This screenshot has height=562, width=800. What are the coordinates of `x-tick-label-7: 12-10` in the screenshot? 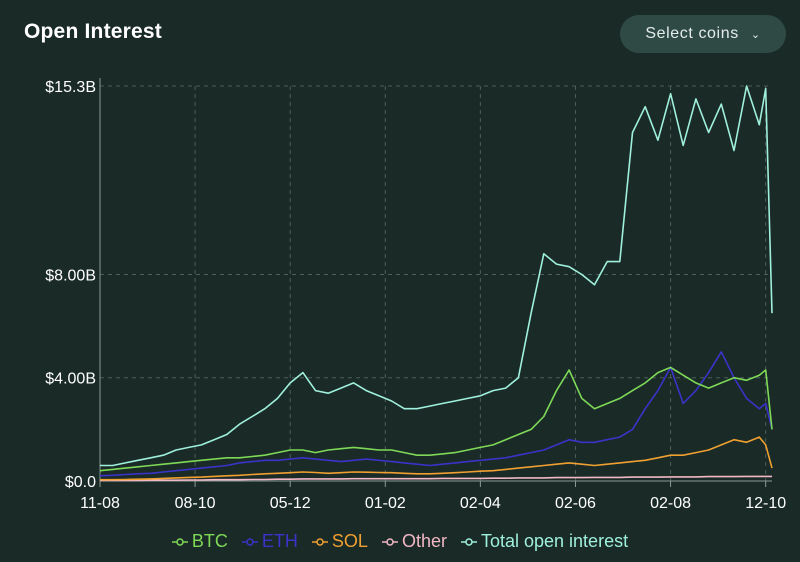 It's located at (765, 503).